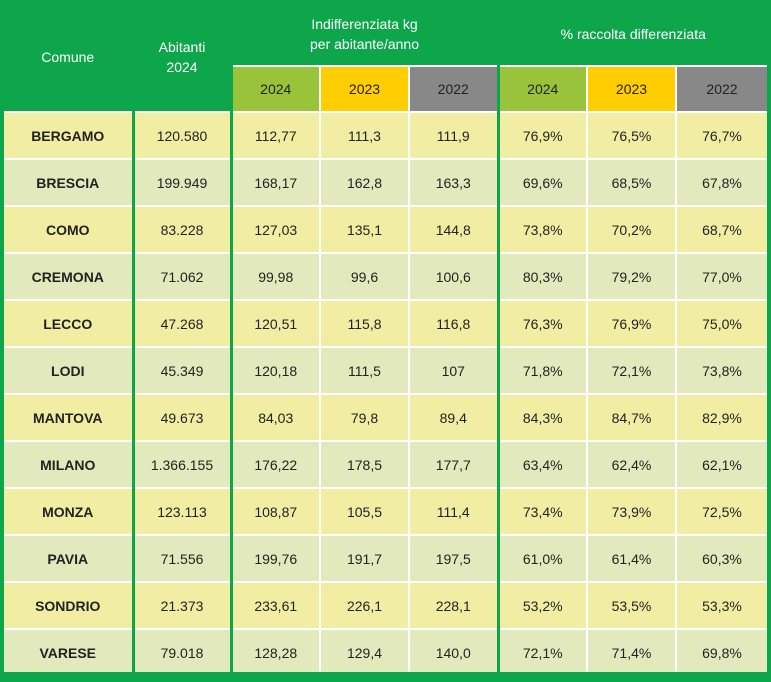  What do you see at coordinates (721, 135) in the screenshot?
I see `cell-rd-2022: 76,7%` at bounding box center [721, 135].